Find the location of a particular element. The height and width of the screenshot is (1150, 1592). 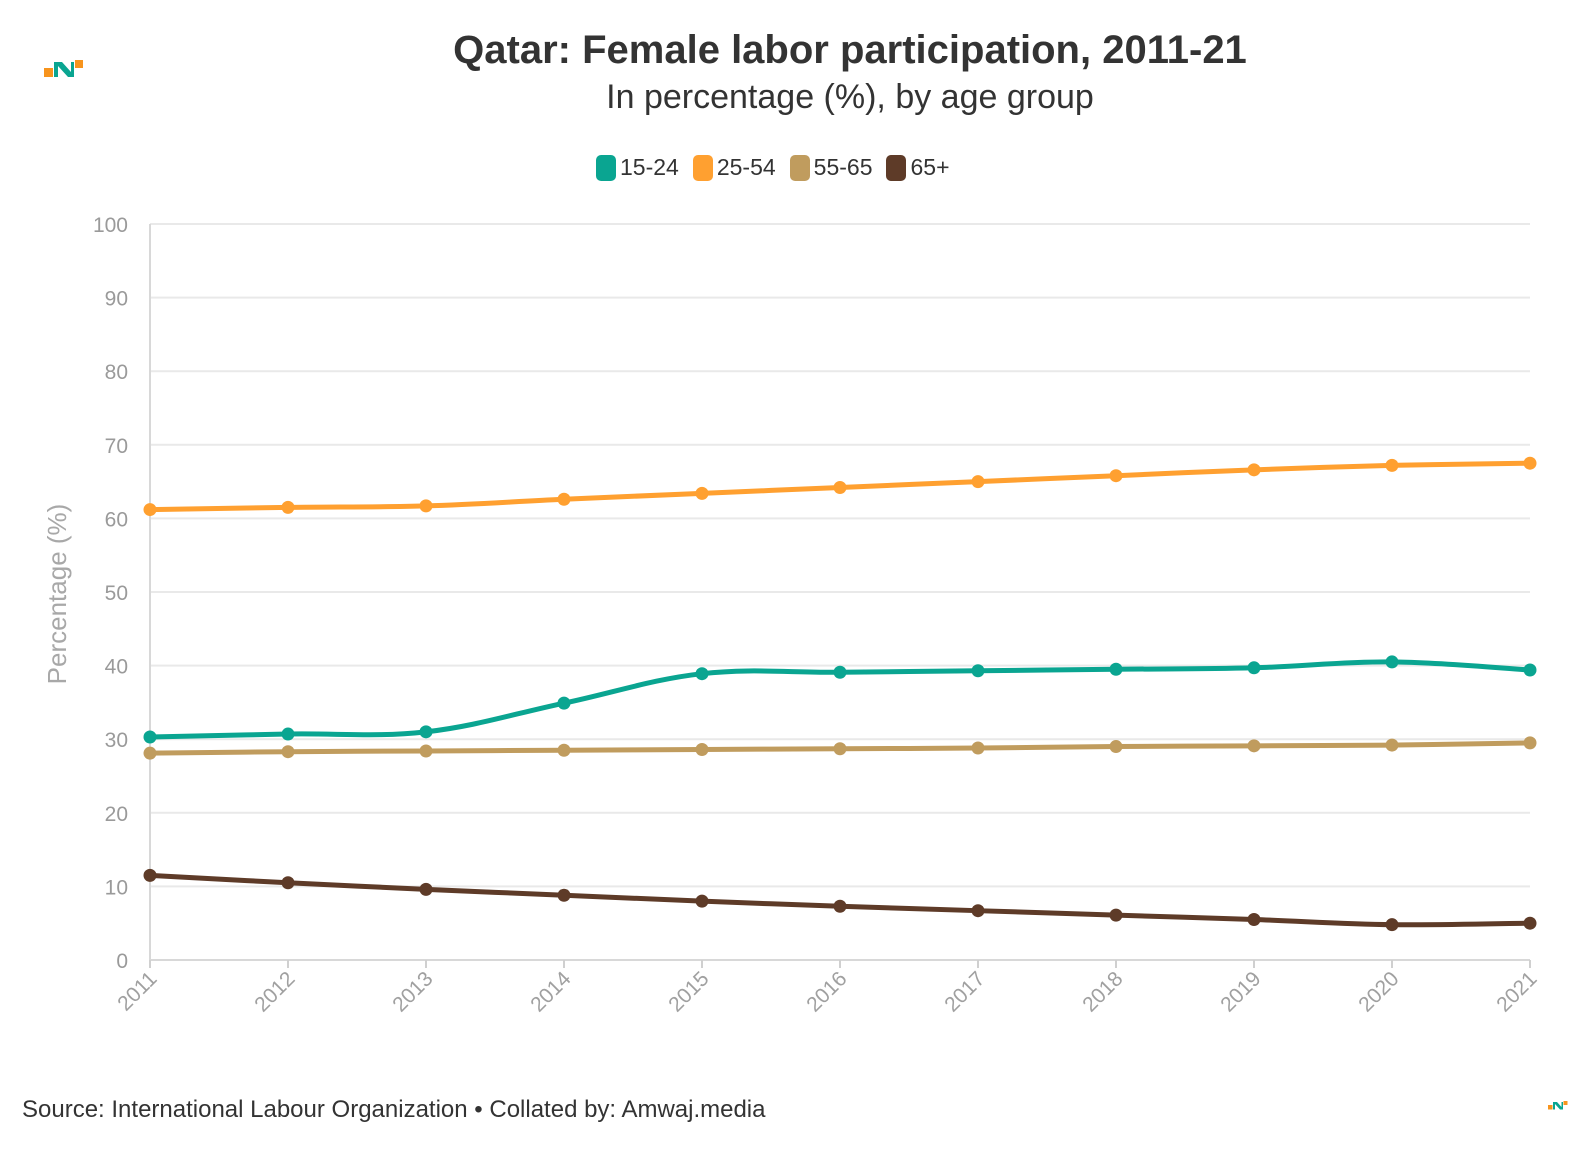

data-point-25-54-2019 is located at coordinates (1254, 470).